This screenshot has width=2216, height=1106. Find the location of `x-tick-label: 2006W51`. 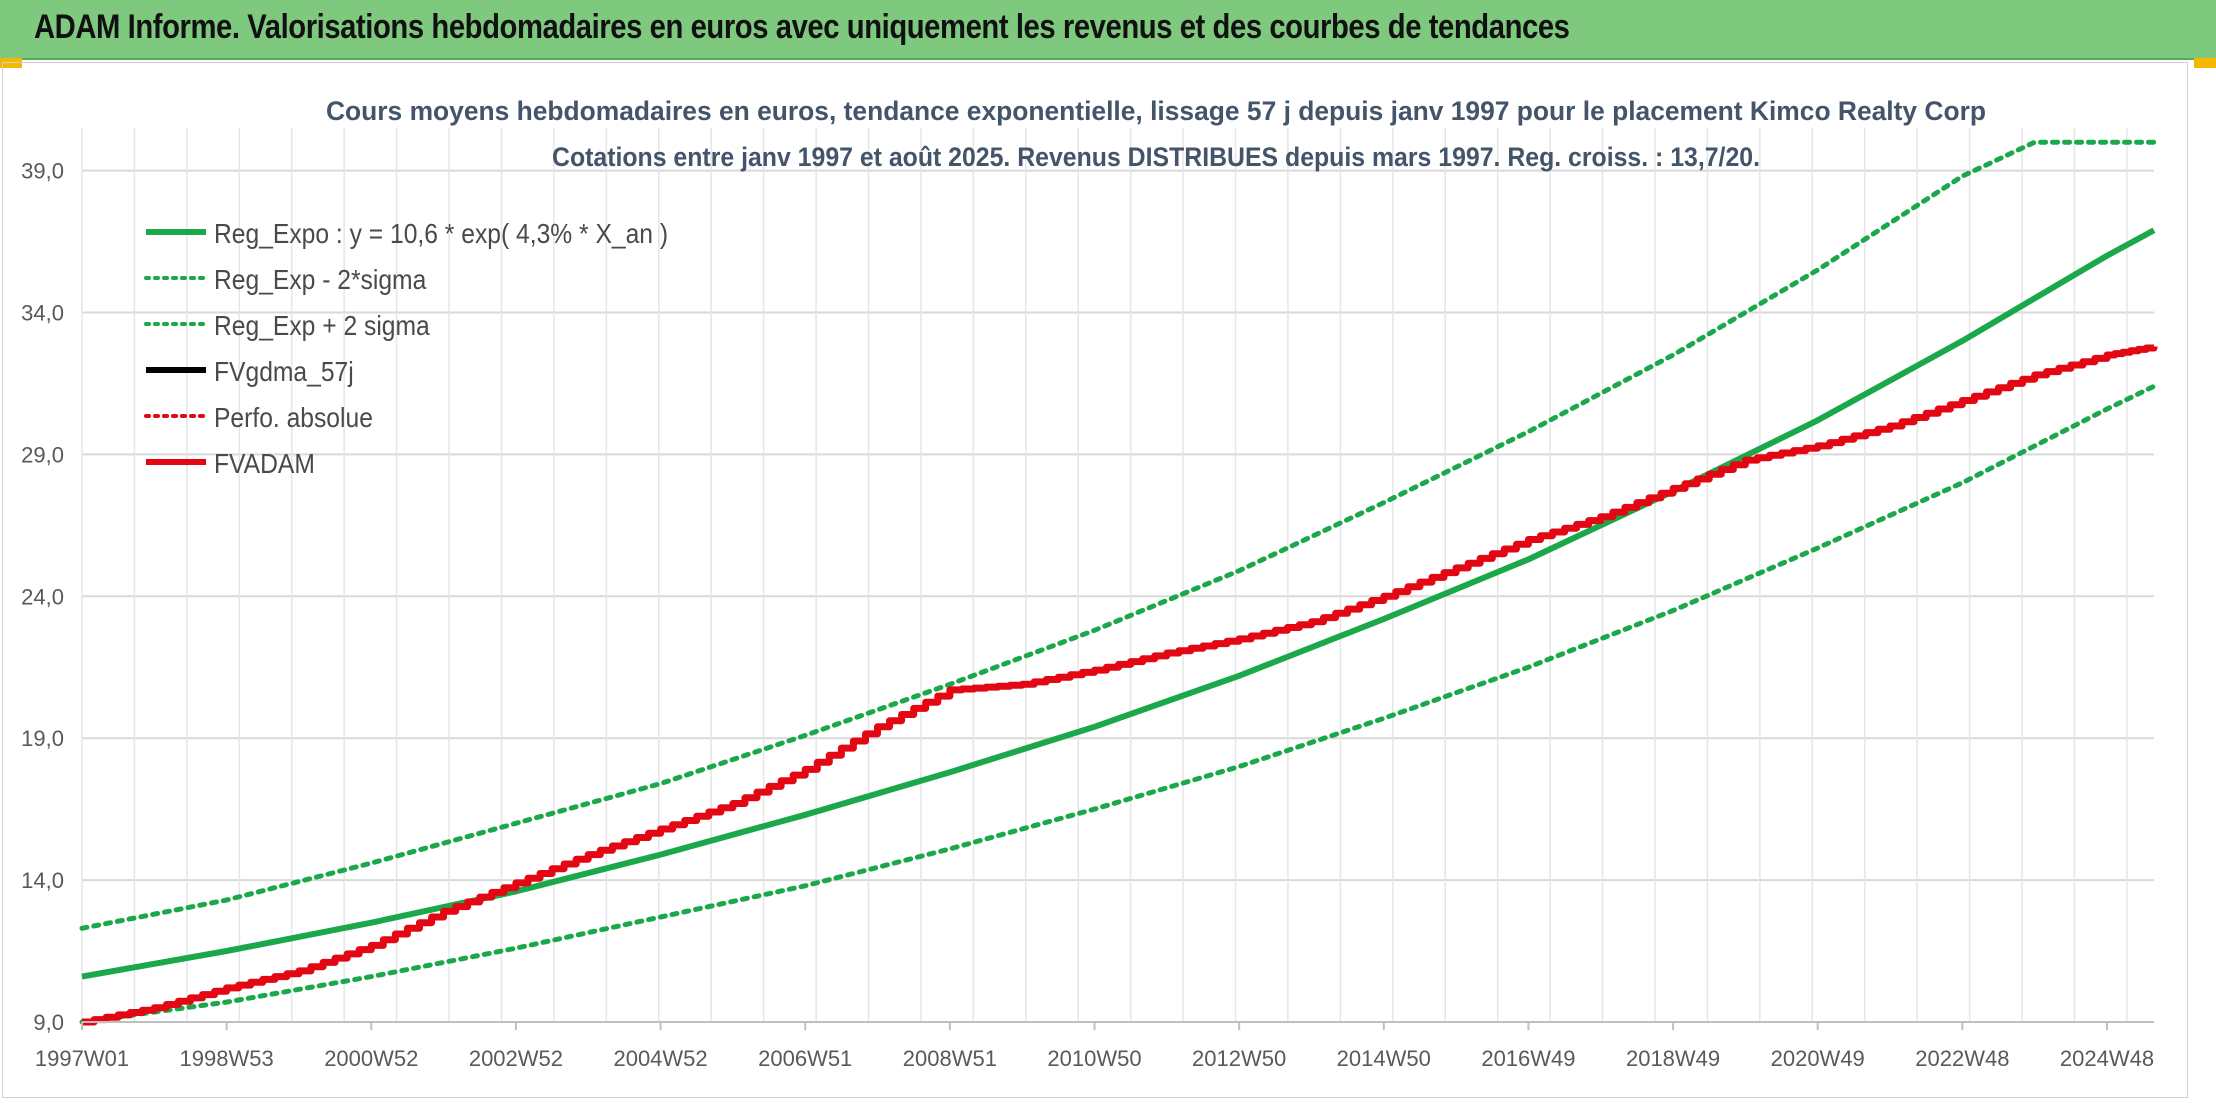

x-tick-label: 2006W51 is located at coordinates (805, 1058).